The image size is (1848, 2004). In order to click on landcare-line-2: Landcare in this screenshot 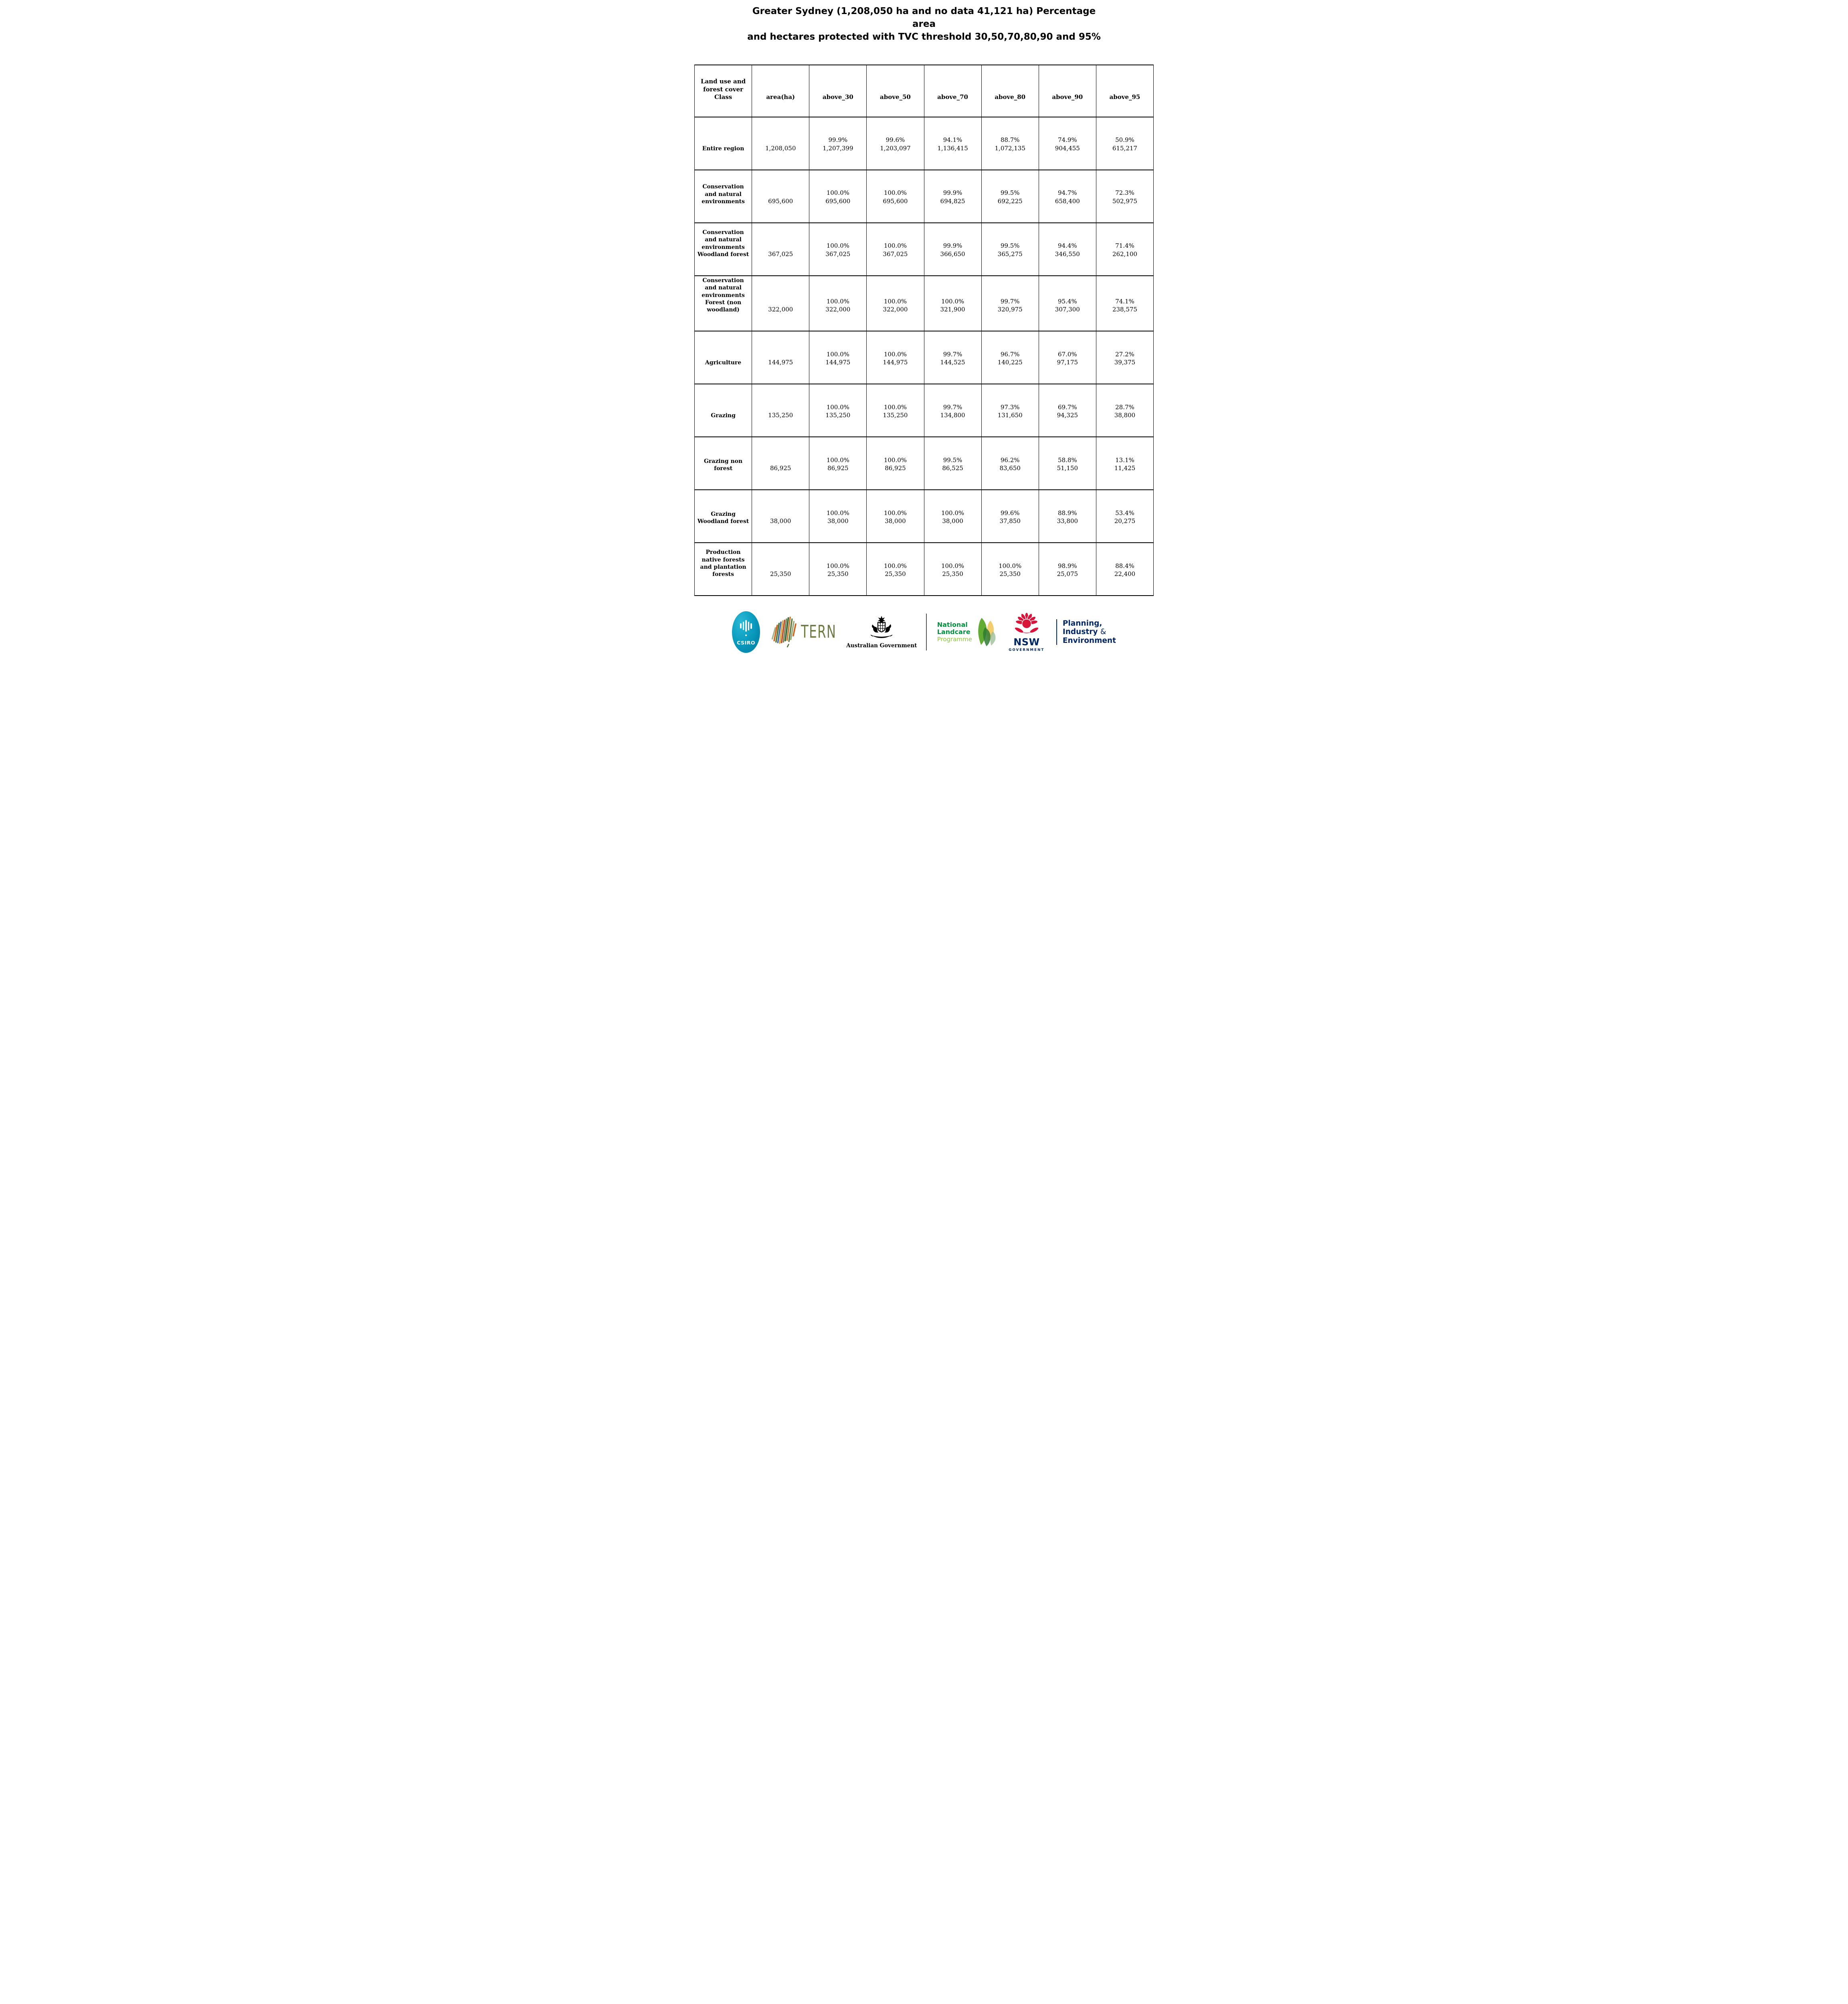, I will do `click(954, 632)`.